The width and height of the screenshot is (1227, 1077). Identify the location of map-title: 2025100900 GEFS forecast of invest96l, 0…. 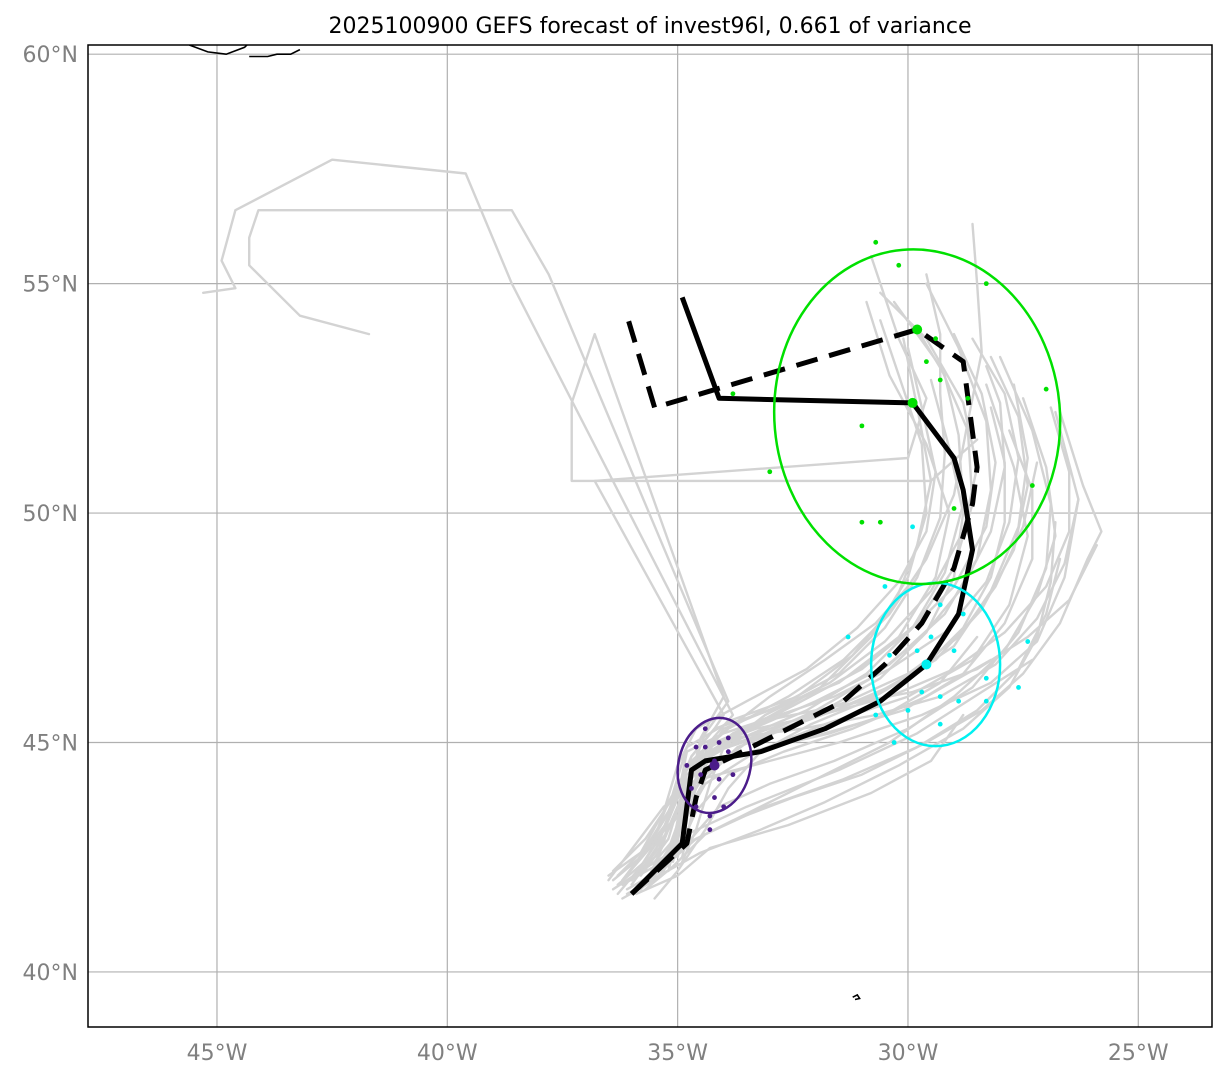
(650, 26).